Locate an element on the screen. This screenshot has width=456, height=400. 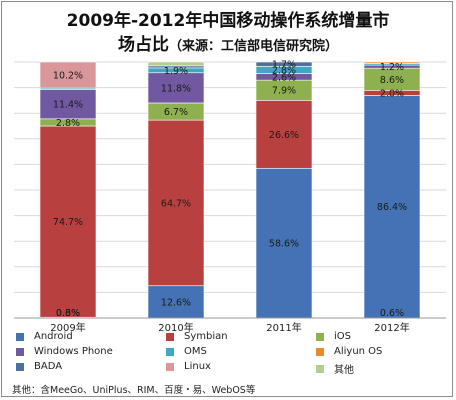
legend-item: Windows Phone is located at coordinates (64, 351).